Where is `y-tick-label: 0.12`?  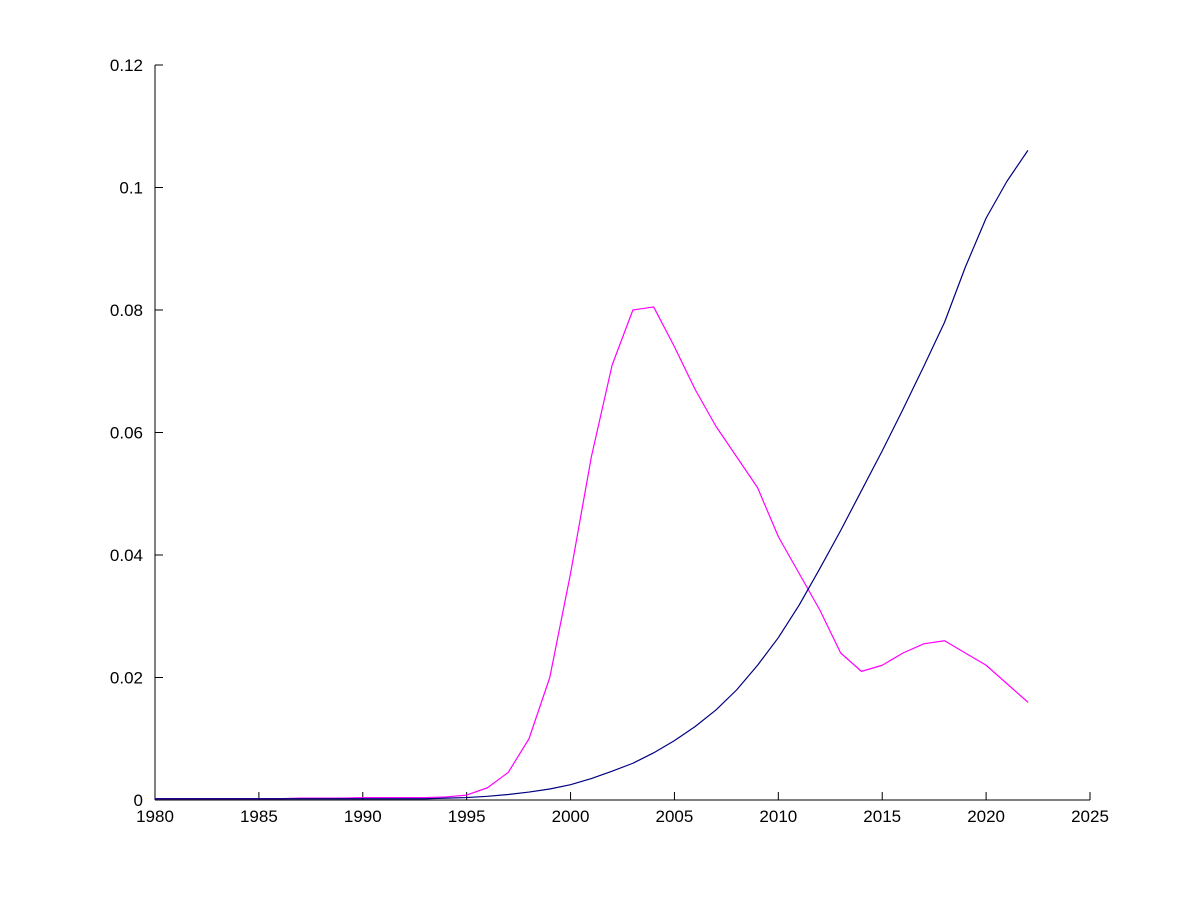
y-tick-label: 0.12 is located at coordinates (126, 65).